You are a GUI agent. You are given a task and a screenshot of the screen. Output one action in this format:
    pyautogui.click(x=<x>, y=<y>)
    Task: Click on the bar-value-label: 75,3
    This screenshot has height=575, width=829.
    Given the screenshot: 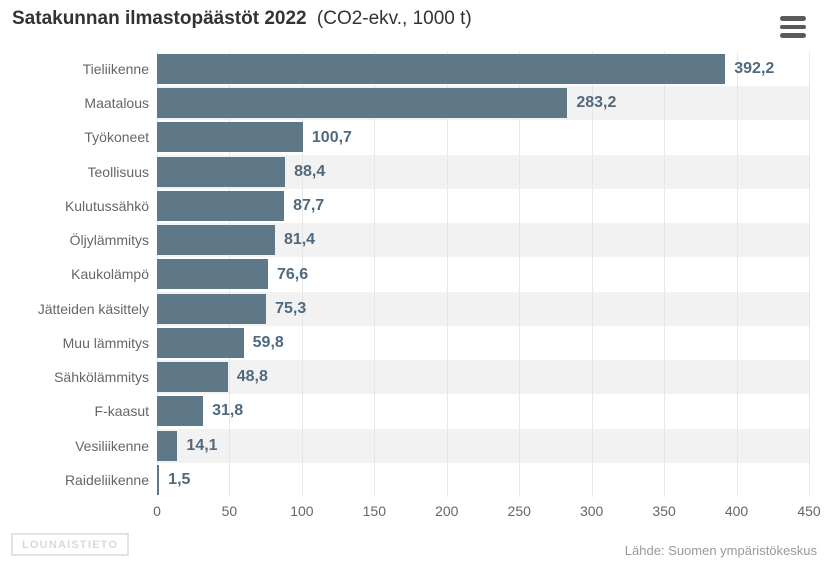 What is the action you would take?
    pyautogui.click(x=291, y=308)
    